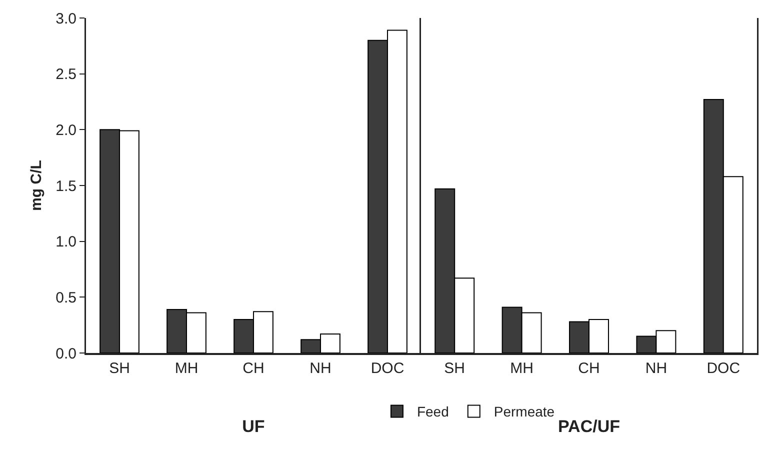 This screenshot has height=462, width=759. Describe the element at coordinates (66, 353) in the screenshot. I see `y-tick-label: 0.0` at that location.